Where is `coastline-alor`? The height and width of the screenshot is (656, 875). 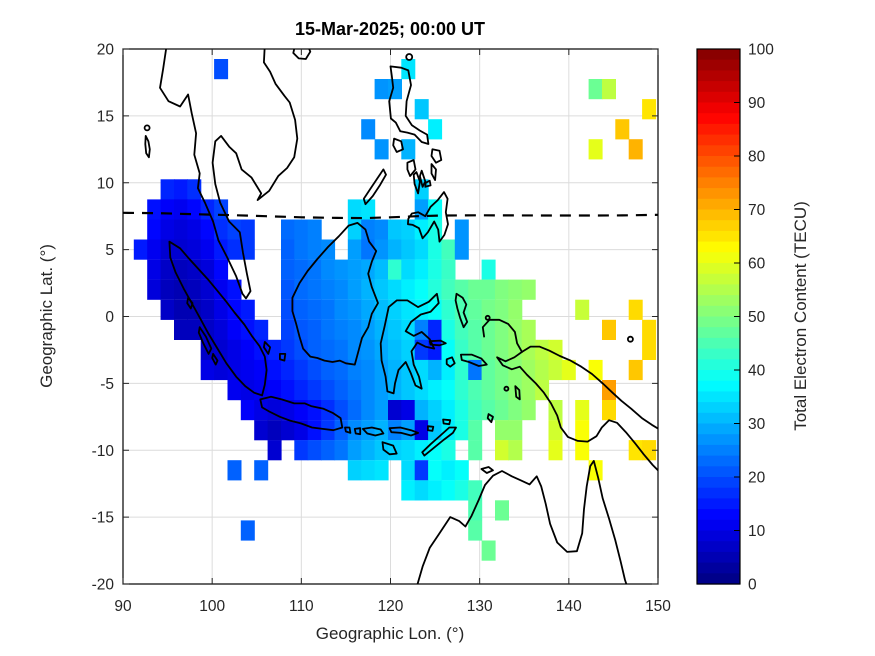
coastline-alor is located at coordinates (431, 428).